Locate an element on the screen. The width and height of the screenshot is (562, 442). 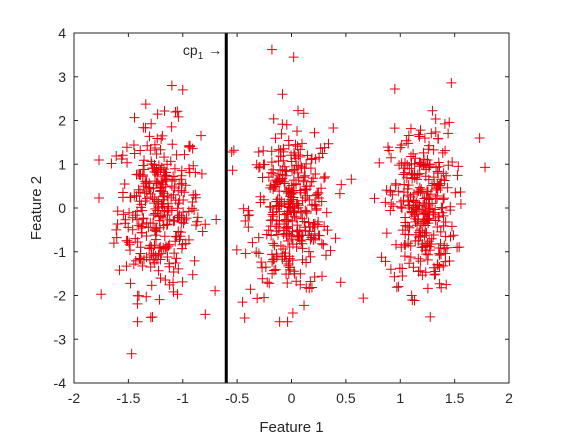
x-tick-label: 1.5 is located at coordinates (455, 398).